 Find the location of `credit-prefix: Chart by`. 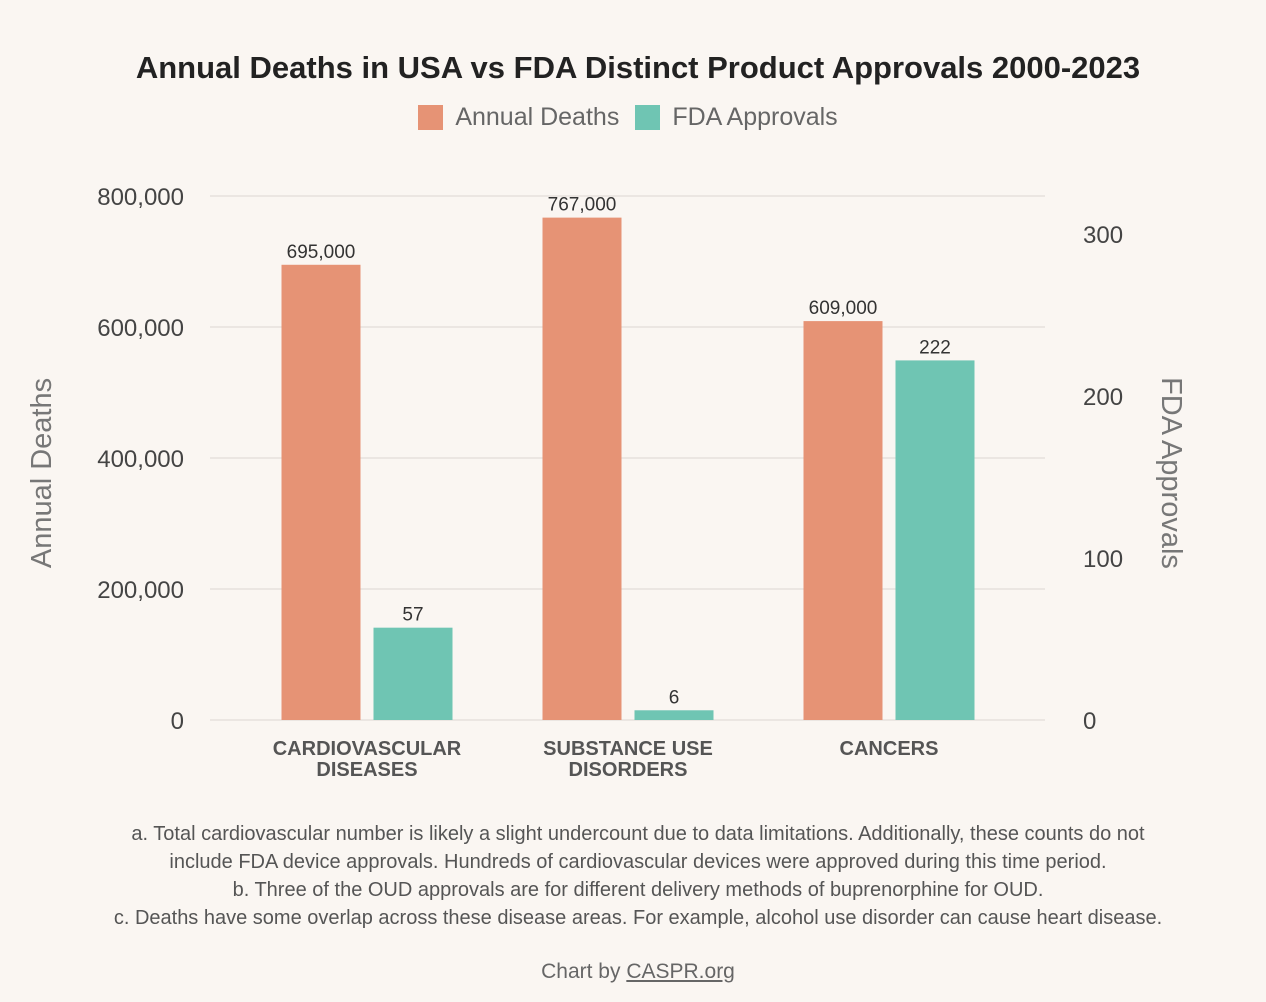

credit-prefix: Chart by is located at coordinates (584, 971).